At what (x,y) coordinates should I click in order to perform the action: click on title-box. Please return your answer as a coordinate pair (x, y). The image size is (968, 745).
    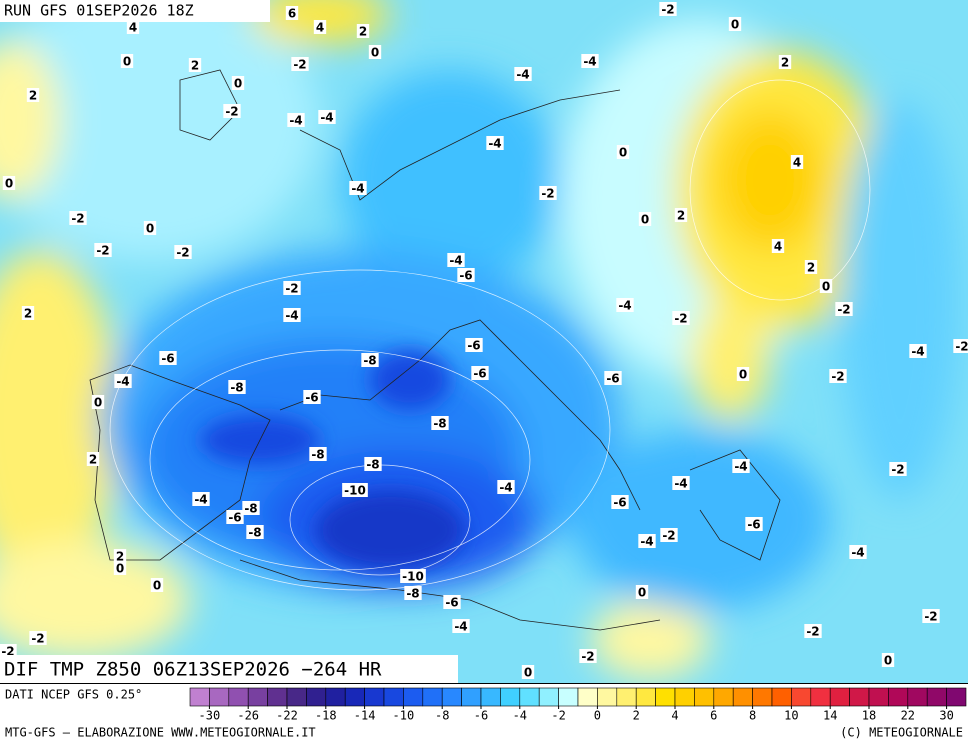
    Looking at the image, I should click on (229, 669).